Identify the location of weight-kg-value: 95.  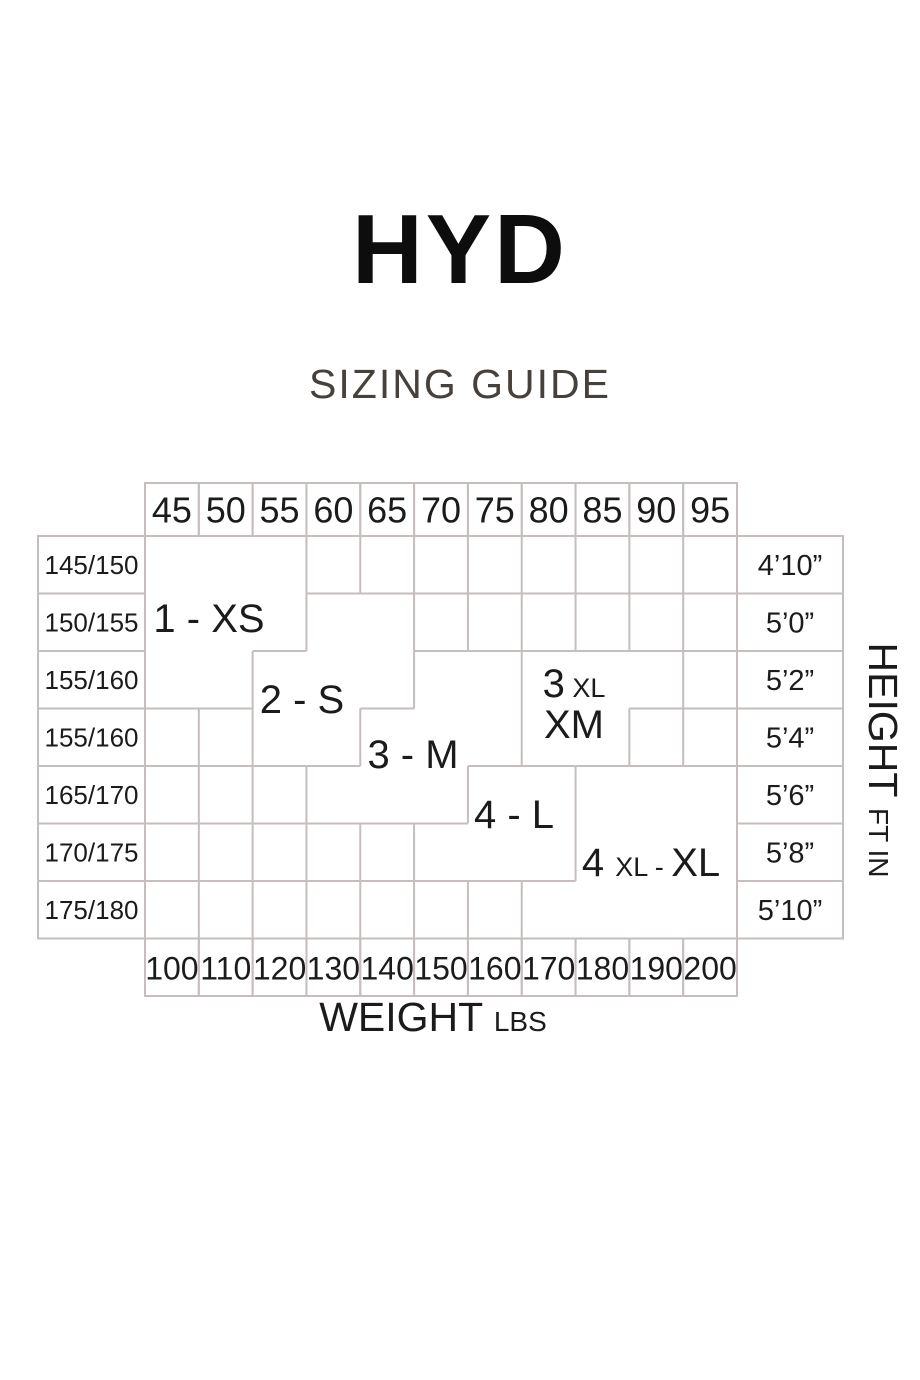
(710, 510).